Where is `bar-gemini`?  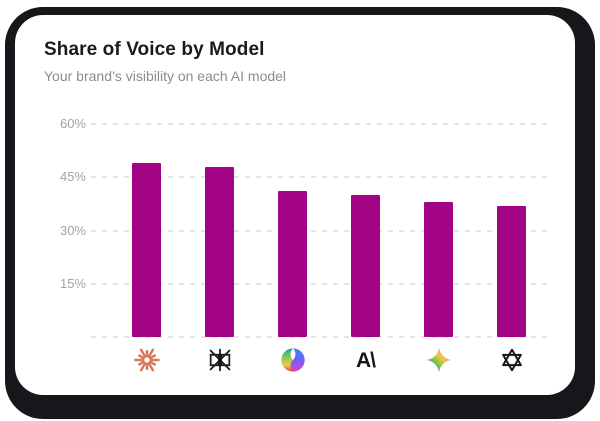 bar-gemini is located at coordinates (438, 269).